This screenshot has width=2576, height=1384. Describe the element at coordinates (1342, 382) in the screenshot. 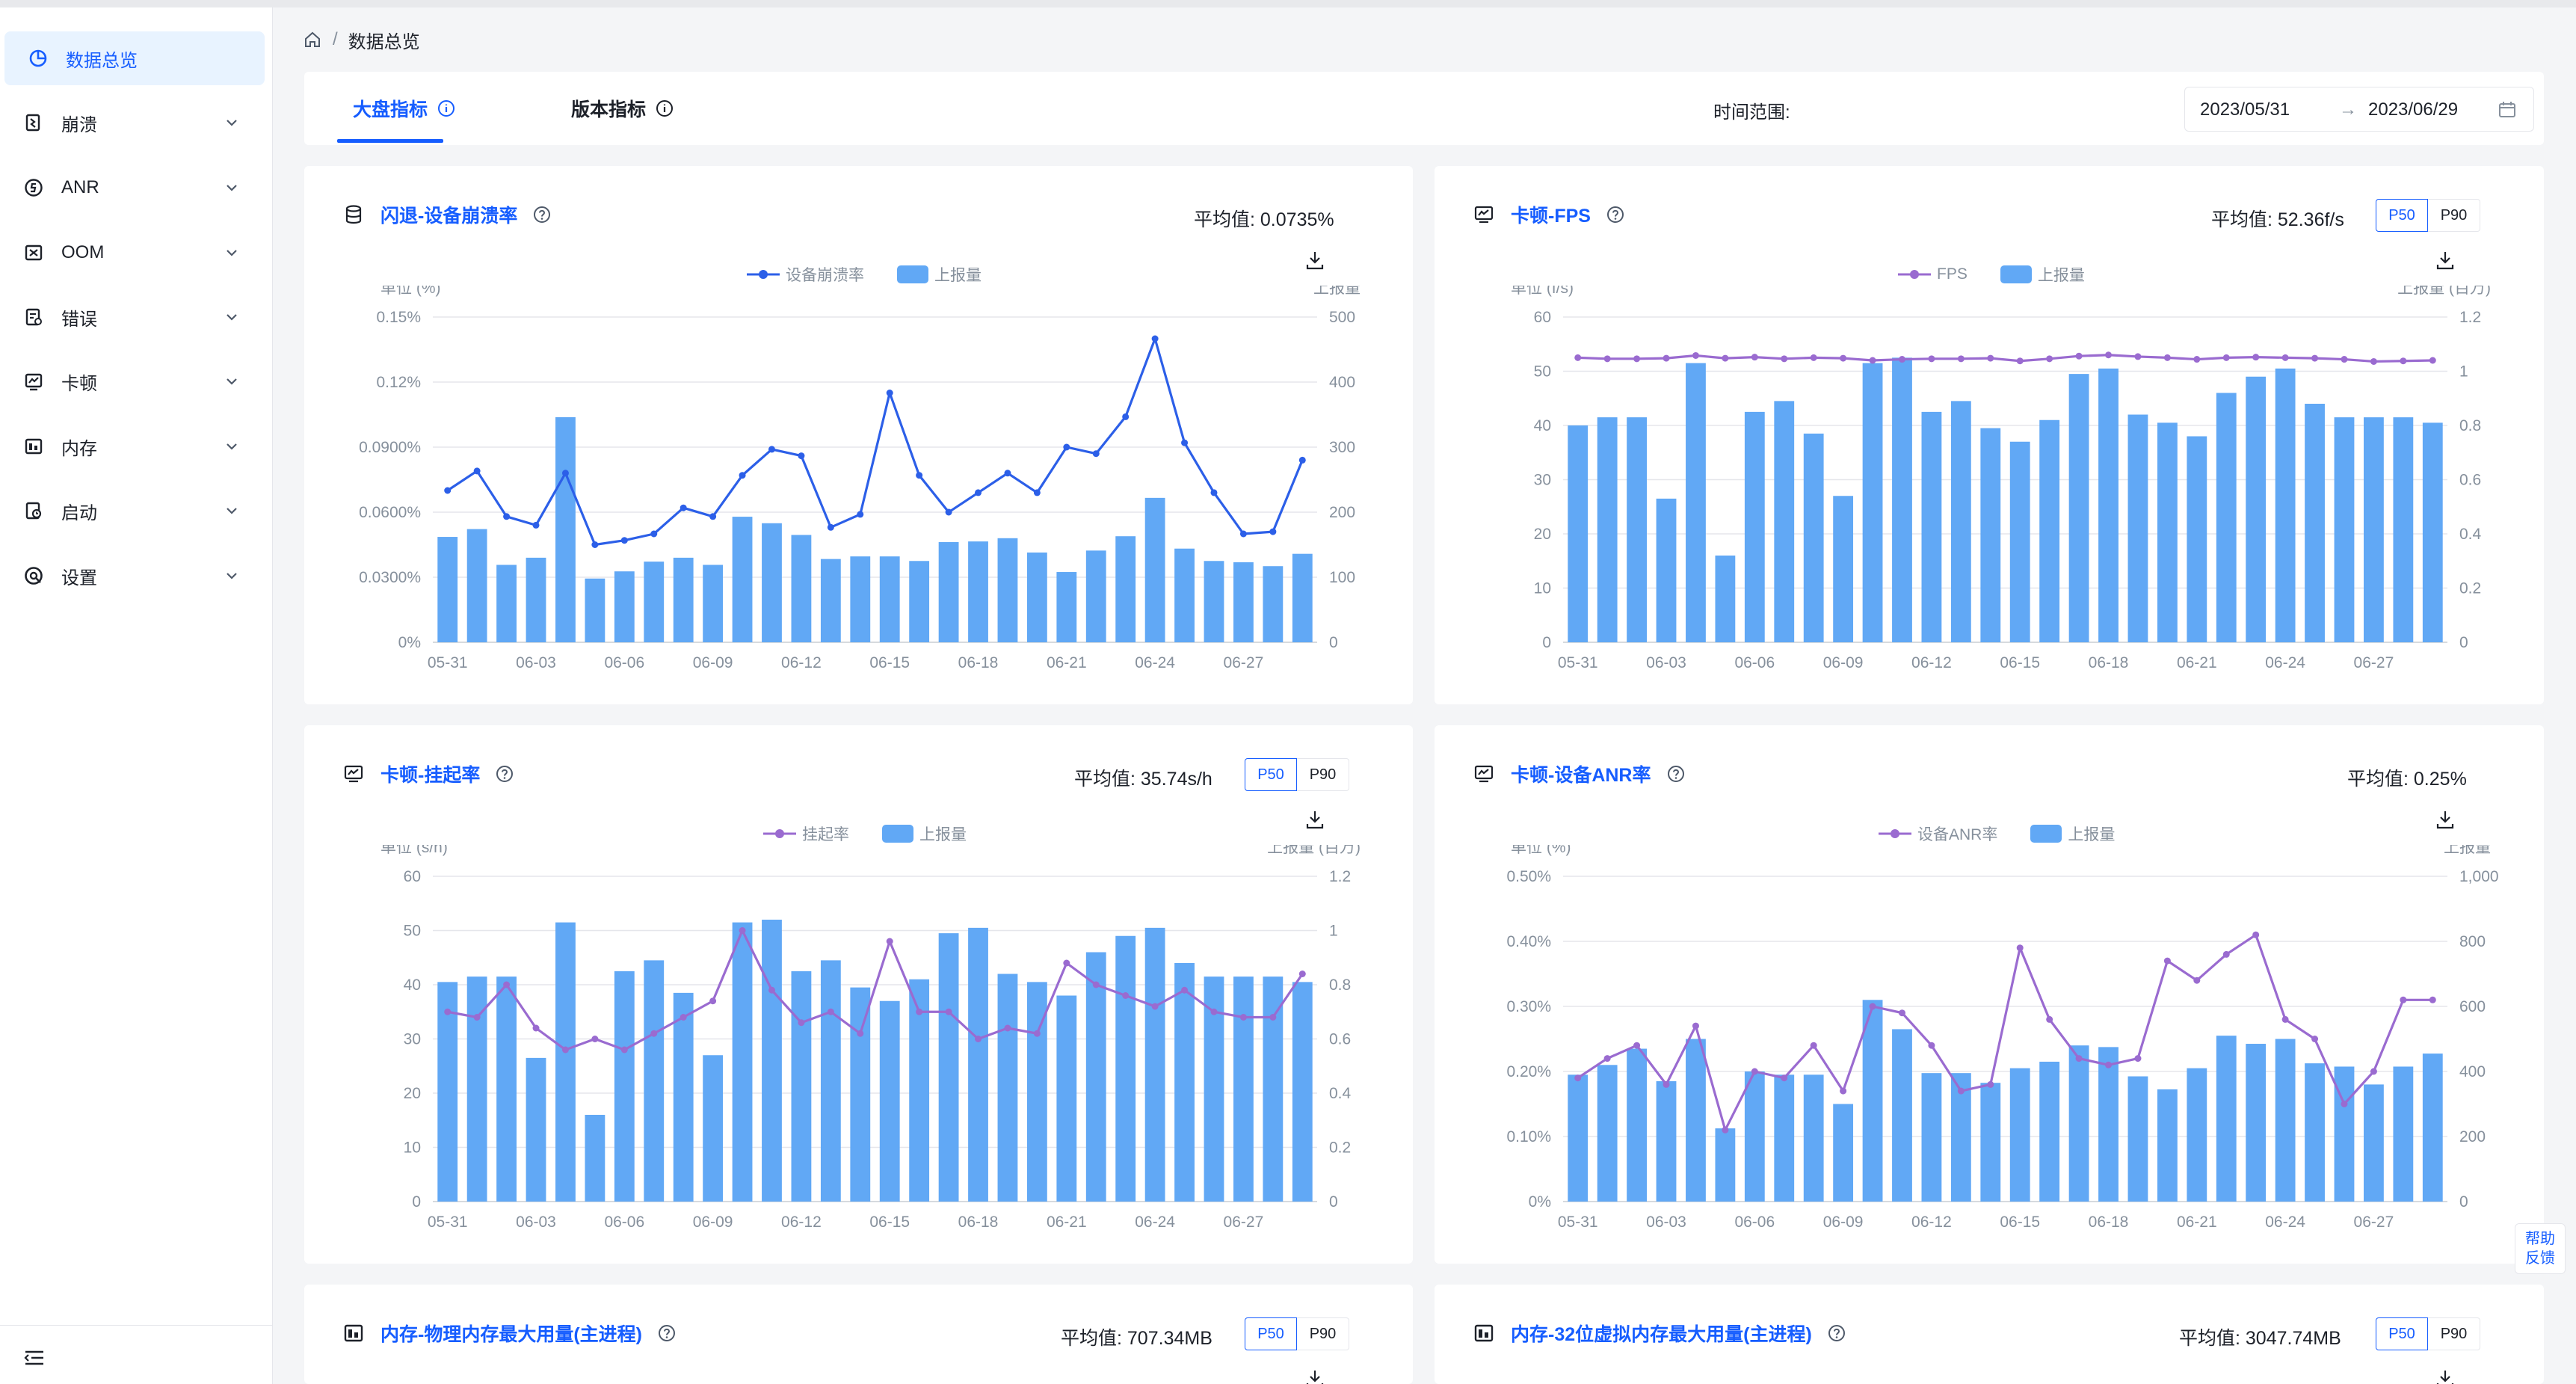

I see `y-tick-label-right: 400` at that location.